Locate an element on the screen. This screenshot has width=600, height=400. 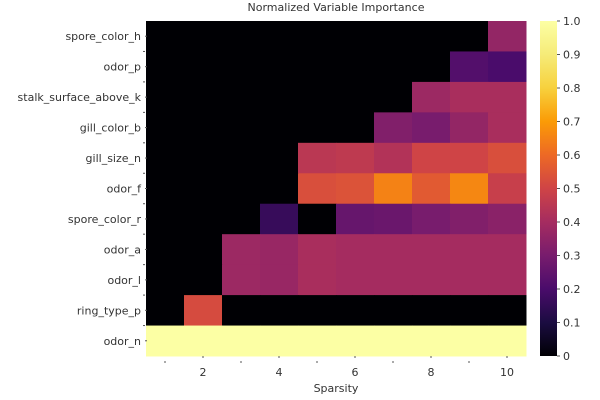
colorbar-tick-label: 0.7 is located at coordinates (572, 122).